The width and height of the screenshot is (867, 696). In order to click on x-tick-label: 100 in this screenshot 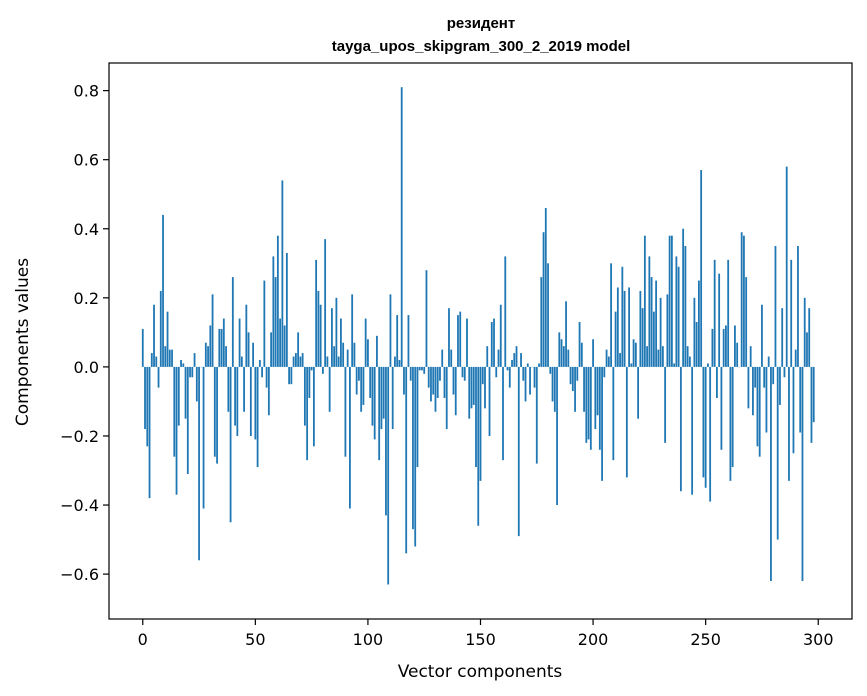, I will do `click(368, 639)`.